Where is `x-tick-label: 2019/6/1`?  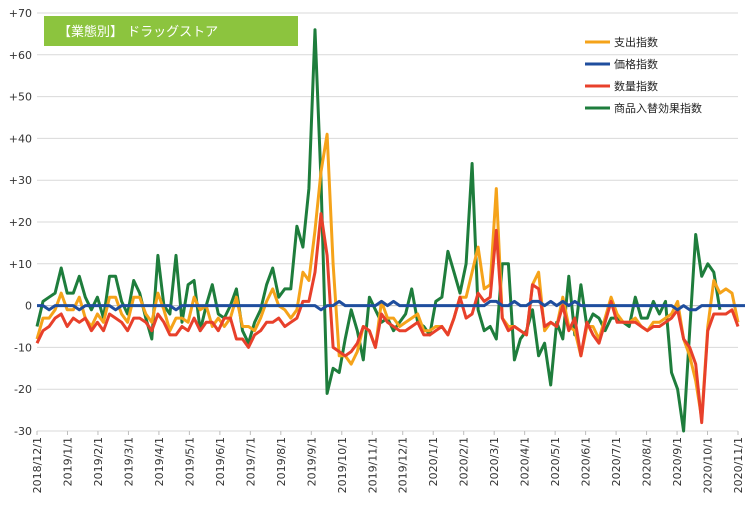
x-tick-label: 2019/6/1 is located at coordinates (220, 461).